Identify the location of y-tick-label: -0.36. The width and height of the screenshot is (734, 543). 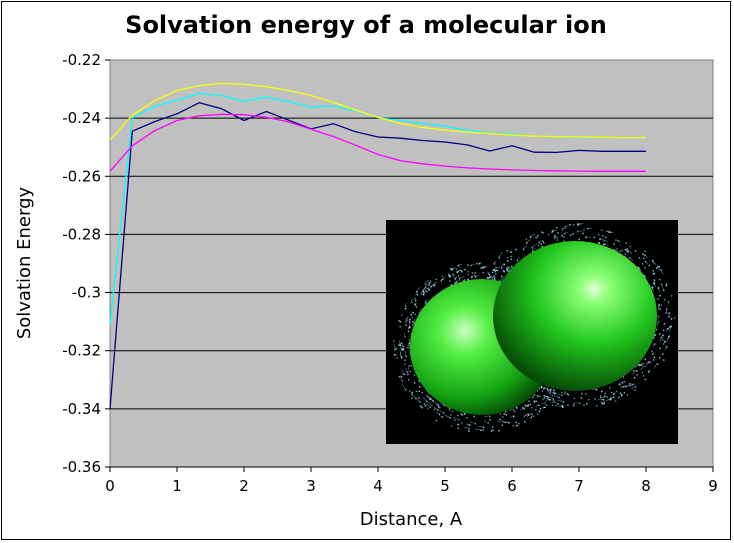
(81, 467).